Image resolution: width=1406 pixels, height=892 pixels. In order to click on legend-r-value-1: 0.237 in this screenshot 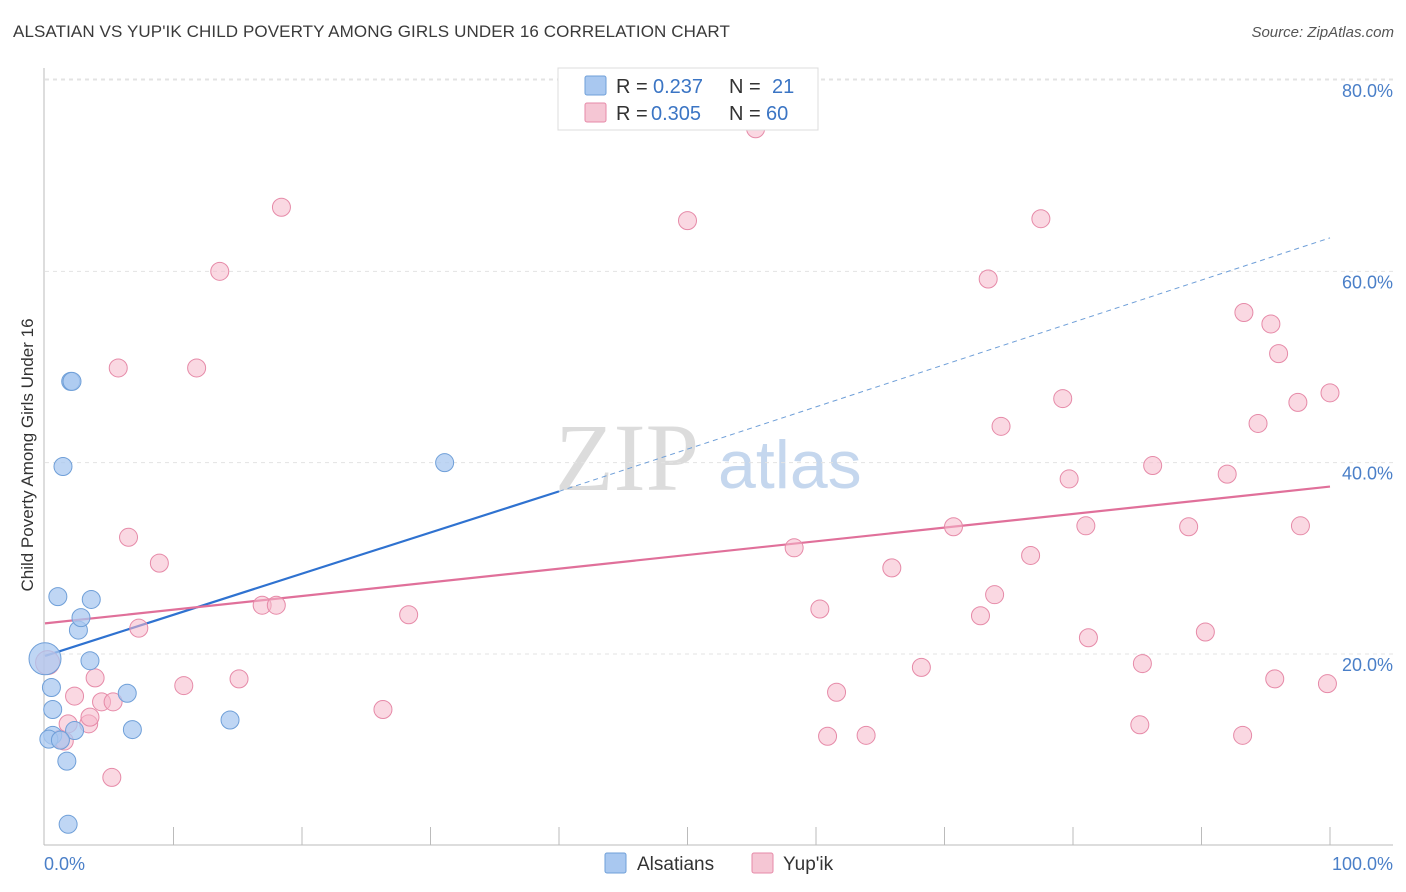, I will do `click(678, 87)`.